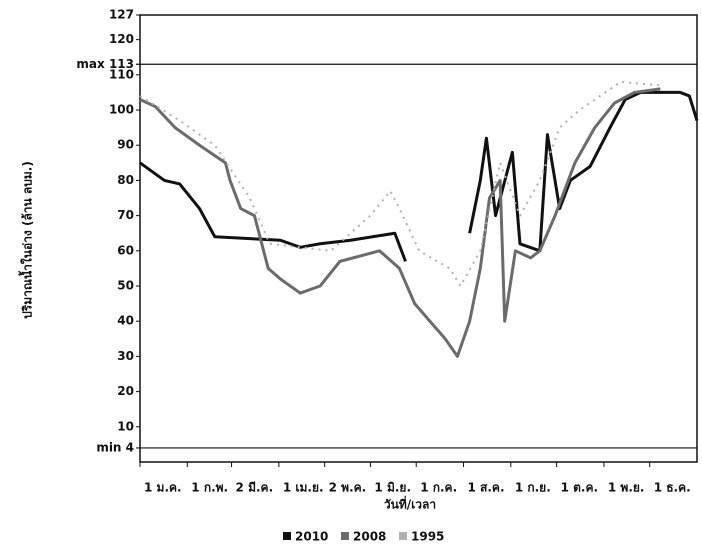  What do you see at coordinates (486, 488) in the screenshot?
I see `x-tick-label: 1 ส.ค.` at bounding box center [486, 488].